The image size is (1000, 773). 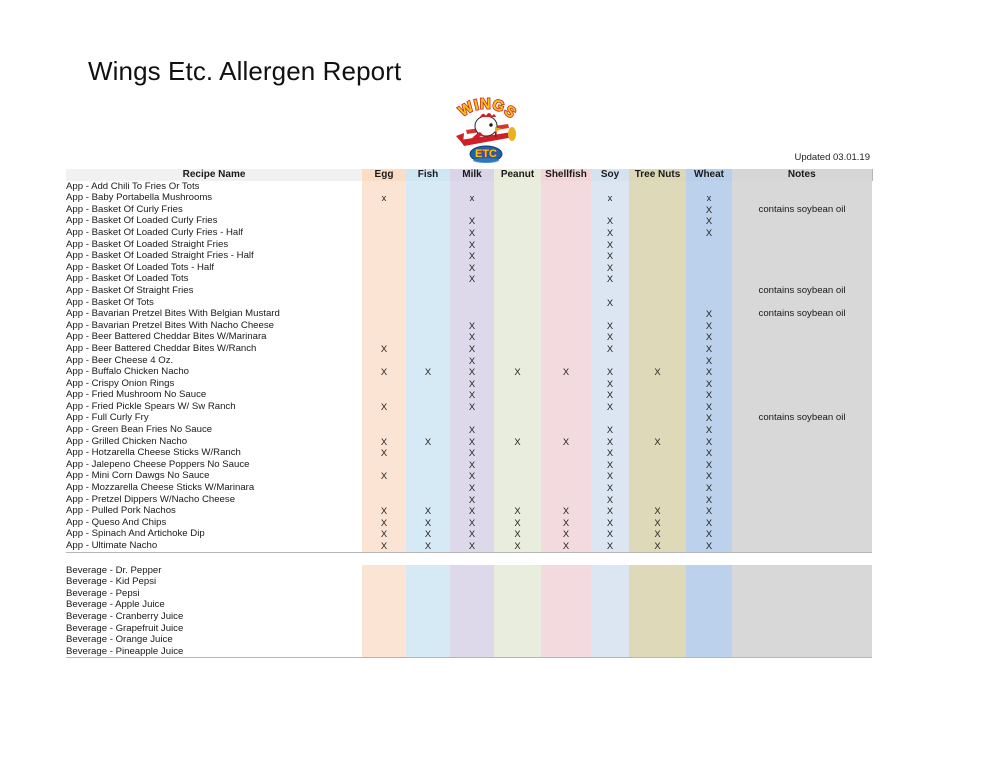 I want to click on table-row: App - Baby Portabella Mushrooms x x x x, so click(x=469, y=198).